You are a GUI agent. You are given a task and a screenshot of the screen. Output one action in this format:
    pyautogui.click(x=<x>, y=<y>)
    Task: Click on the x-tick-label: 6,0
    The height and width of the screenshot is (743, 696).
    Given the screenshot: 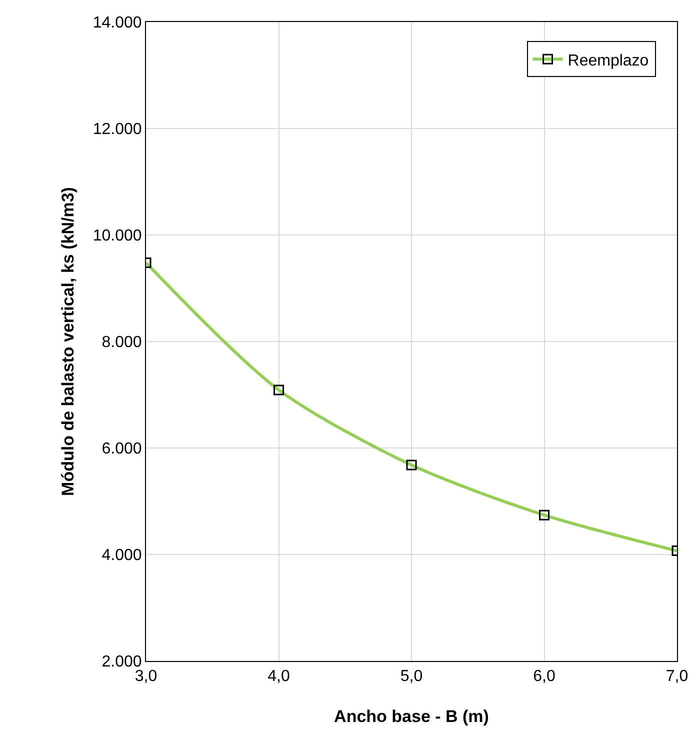 What is the action you would take?
    pyautogui.click(x=544, y=677)
    